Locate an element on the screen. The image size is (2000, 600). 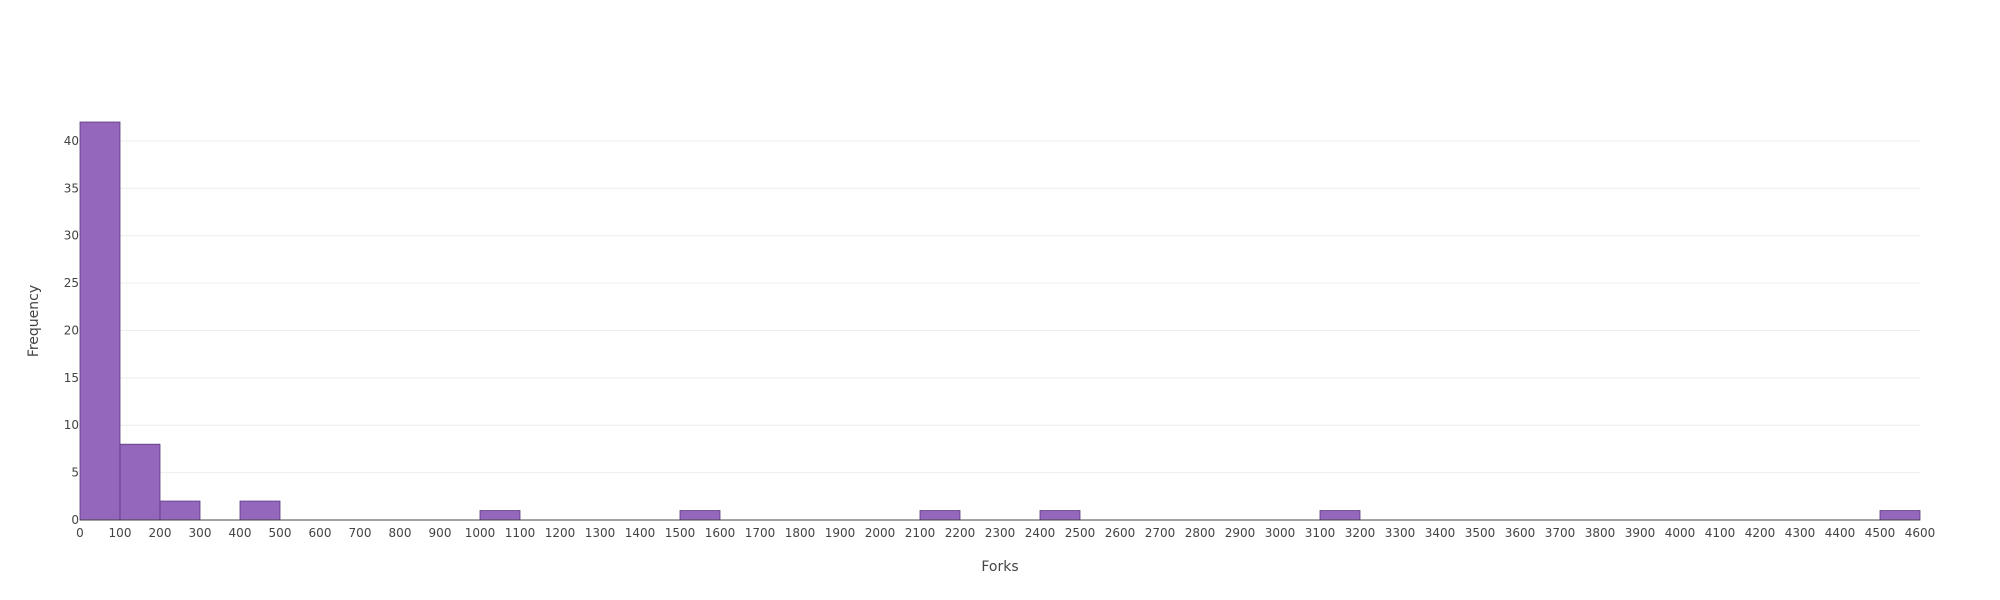
y-axis-title: Frequency is located at coordinates (34, 321).